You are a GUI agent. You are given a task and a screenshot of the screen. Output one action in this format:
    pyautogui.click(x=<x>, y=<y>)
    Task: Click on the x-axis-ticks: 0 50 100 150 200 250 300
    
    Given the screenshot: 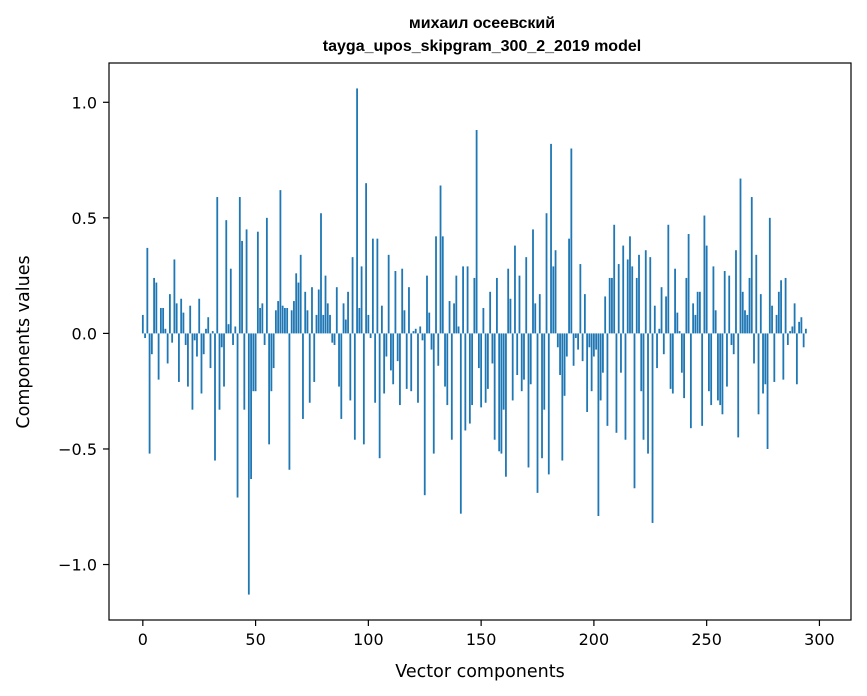 What is the action you would take?
    pyautogui.click(x=486, y=634)
    